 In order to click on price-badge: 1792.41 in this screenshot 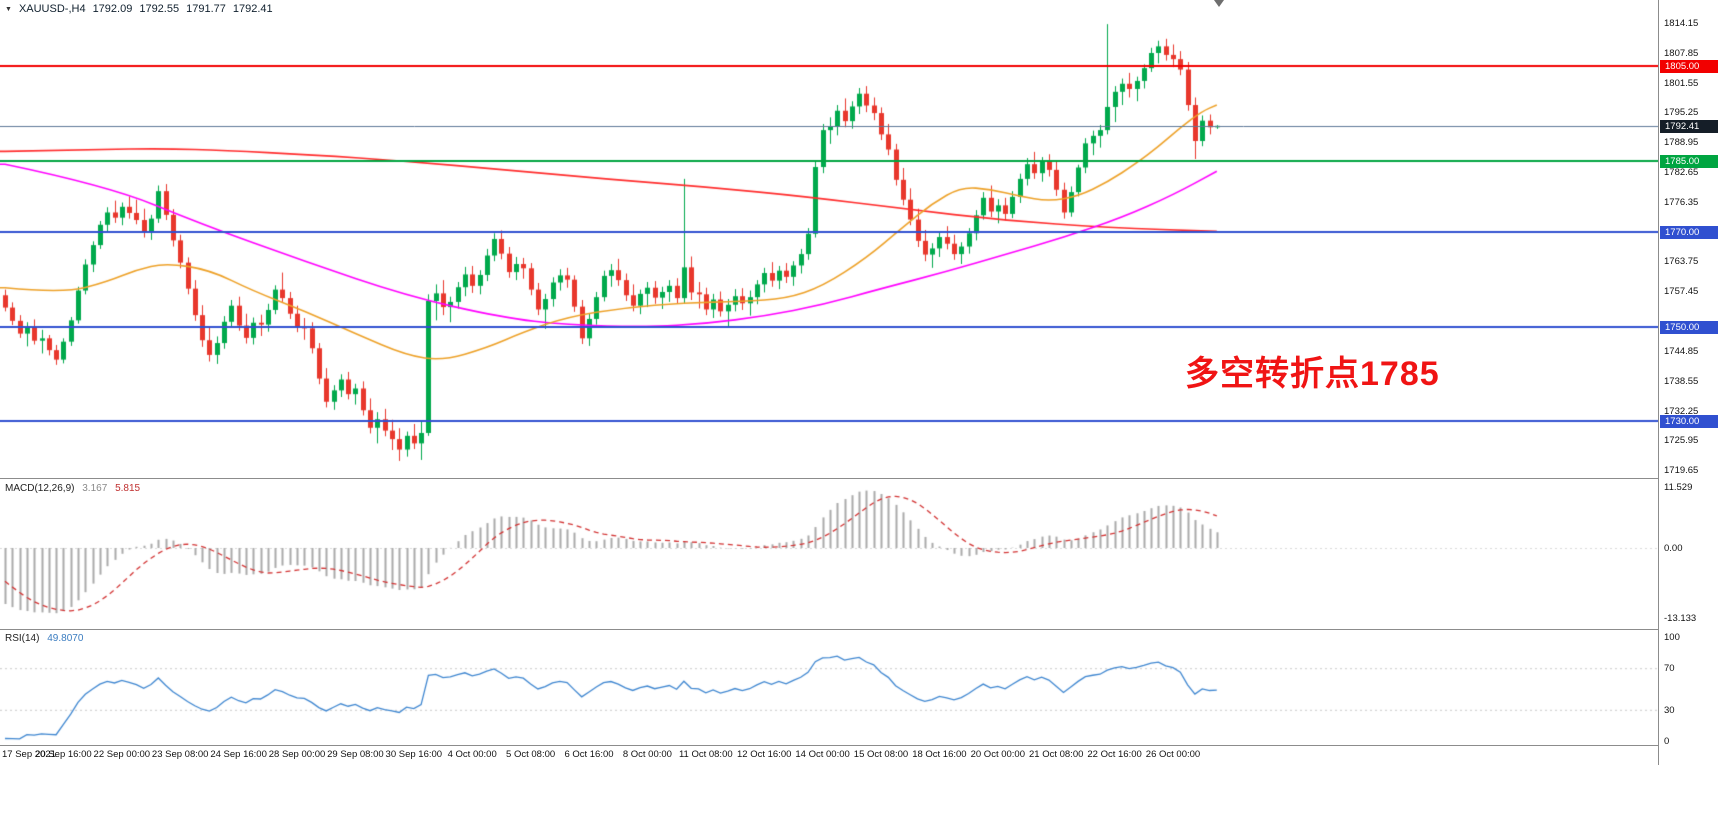, I will do `click(1689, 126)`.